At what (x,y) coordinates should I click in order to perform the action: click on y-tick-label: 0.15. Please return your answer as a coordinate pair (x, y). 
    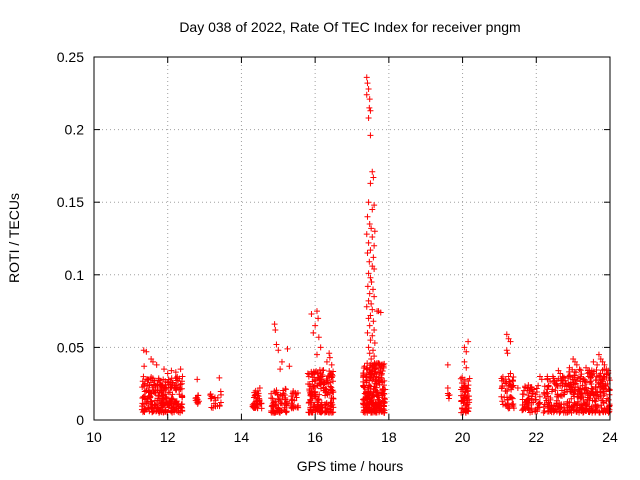
    Looking at the image, I should click on (70, 202).